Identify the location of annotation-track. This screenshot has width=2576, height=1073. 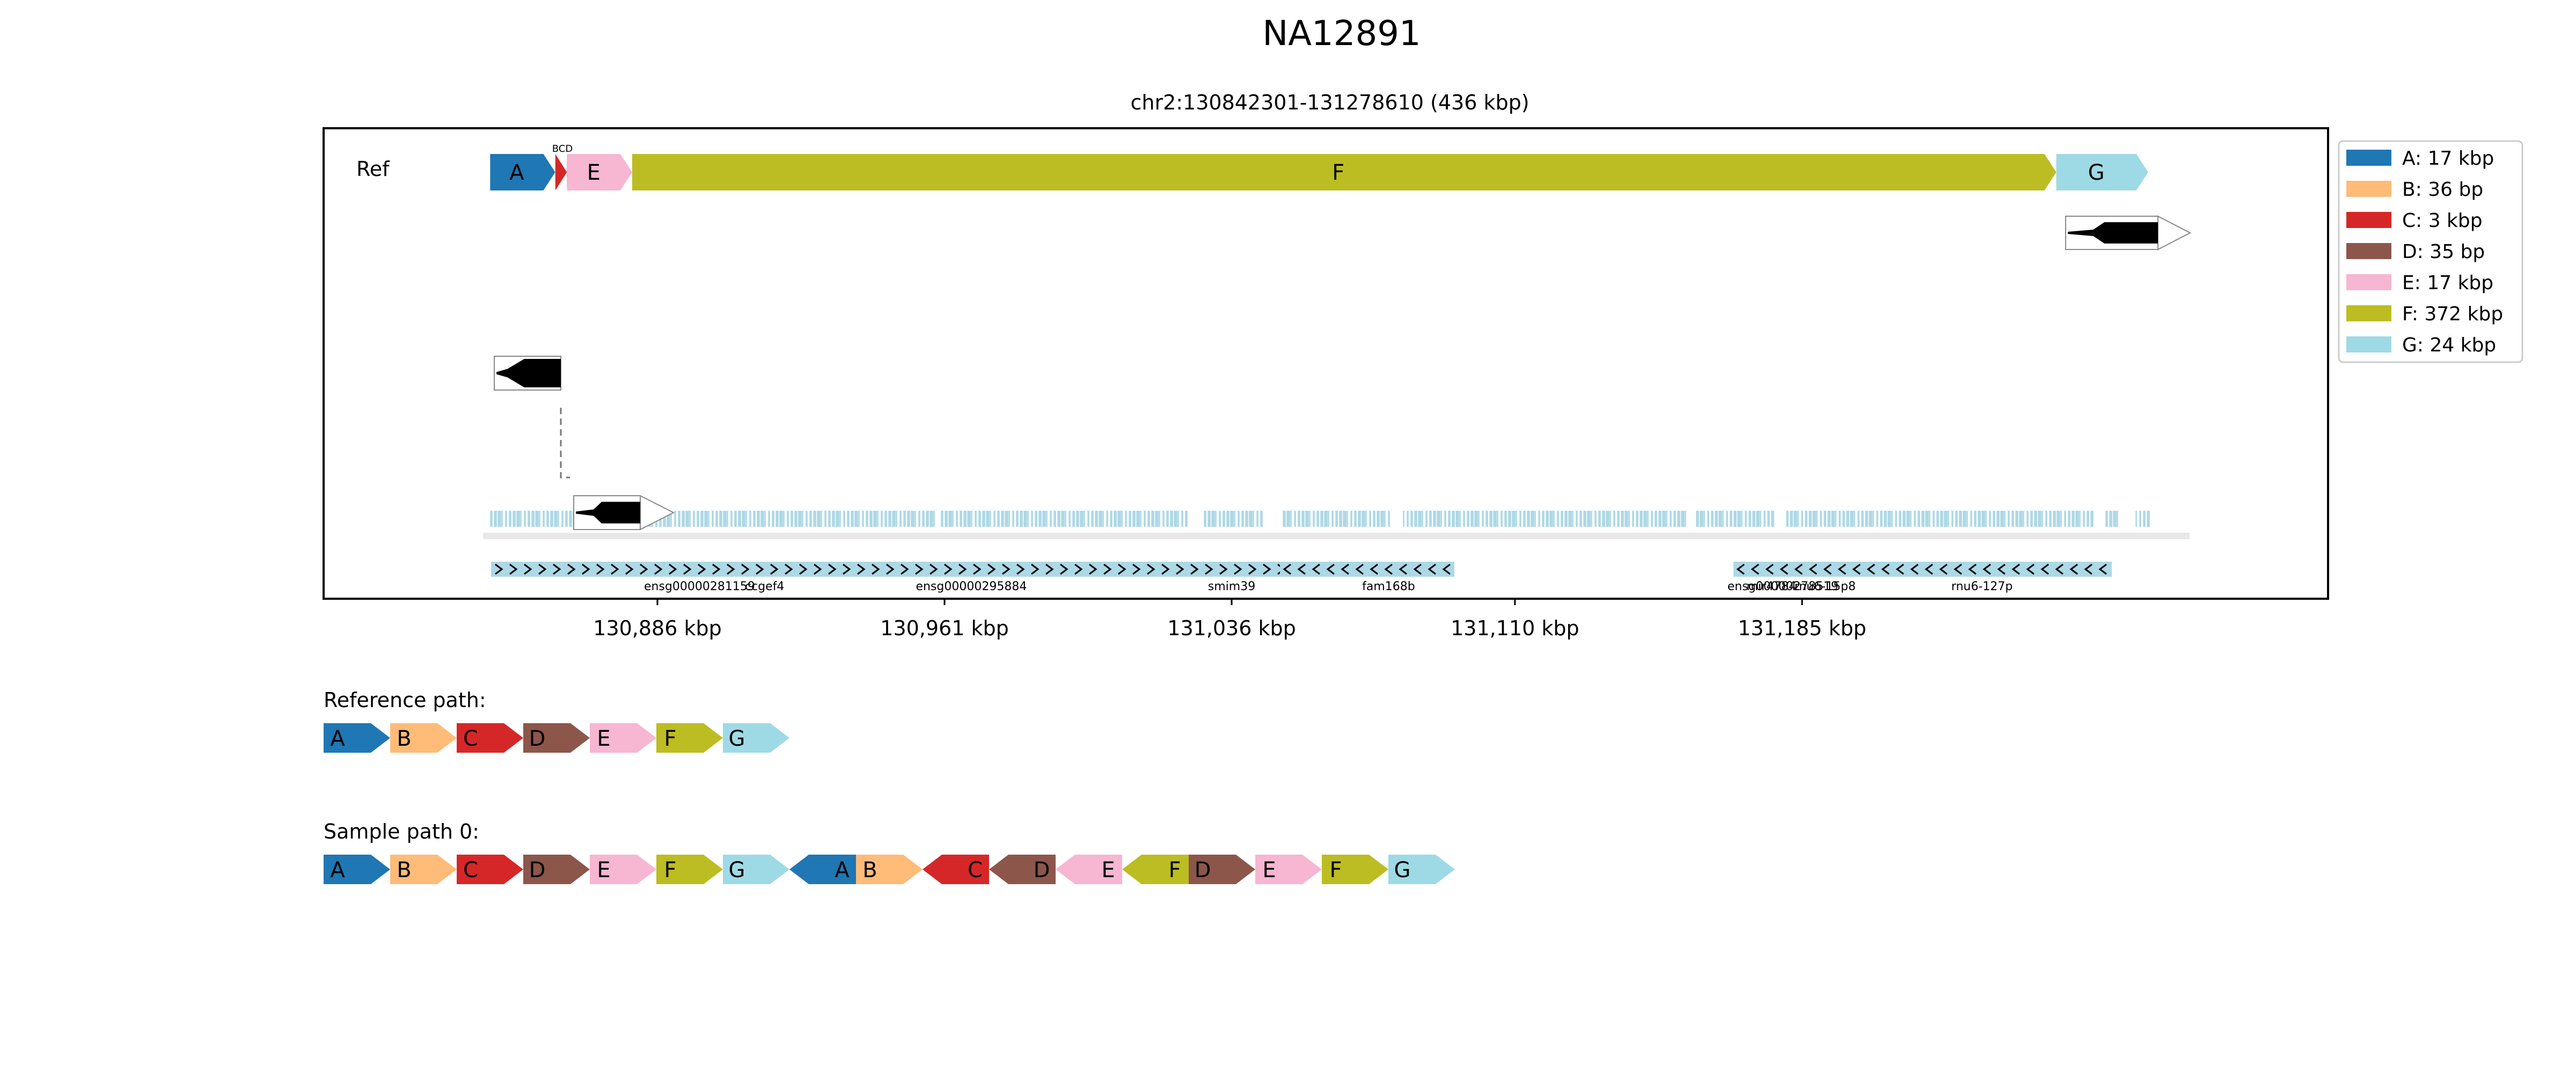
(1336, 544).